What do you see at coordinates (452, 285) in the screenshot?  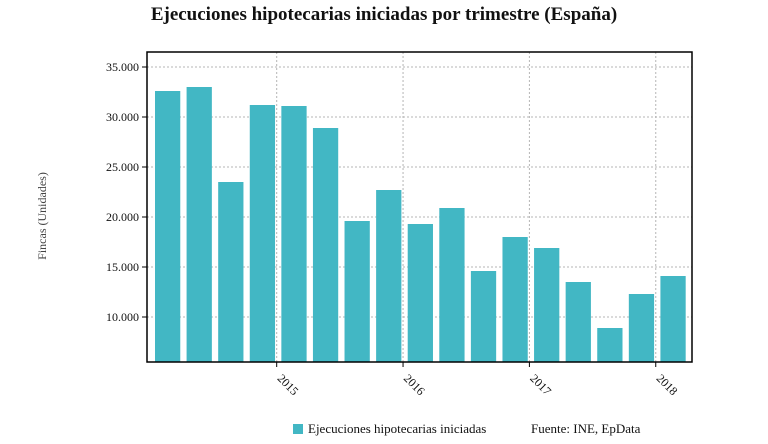 I see `bar-2016-T2` at bounding box center [452, 285].